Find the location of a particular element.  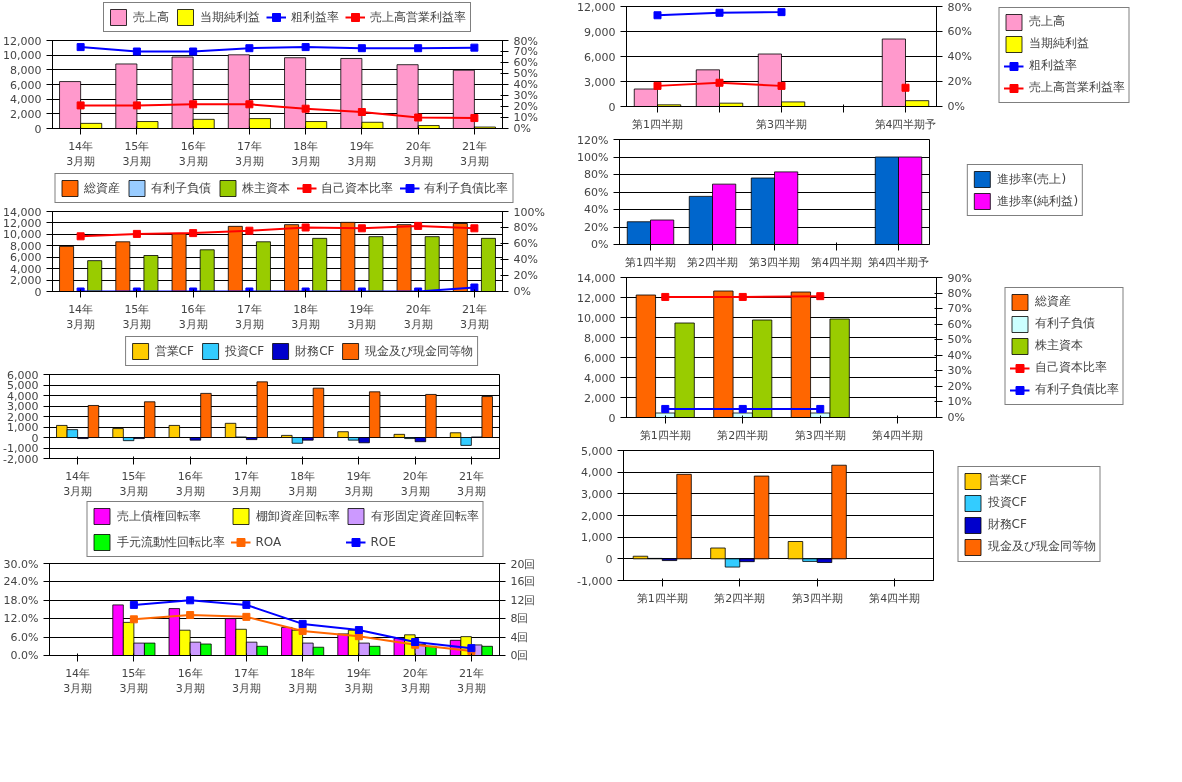

y2-tick-label: 0回 is located at coordinates (519, 655).